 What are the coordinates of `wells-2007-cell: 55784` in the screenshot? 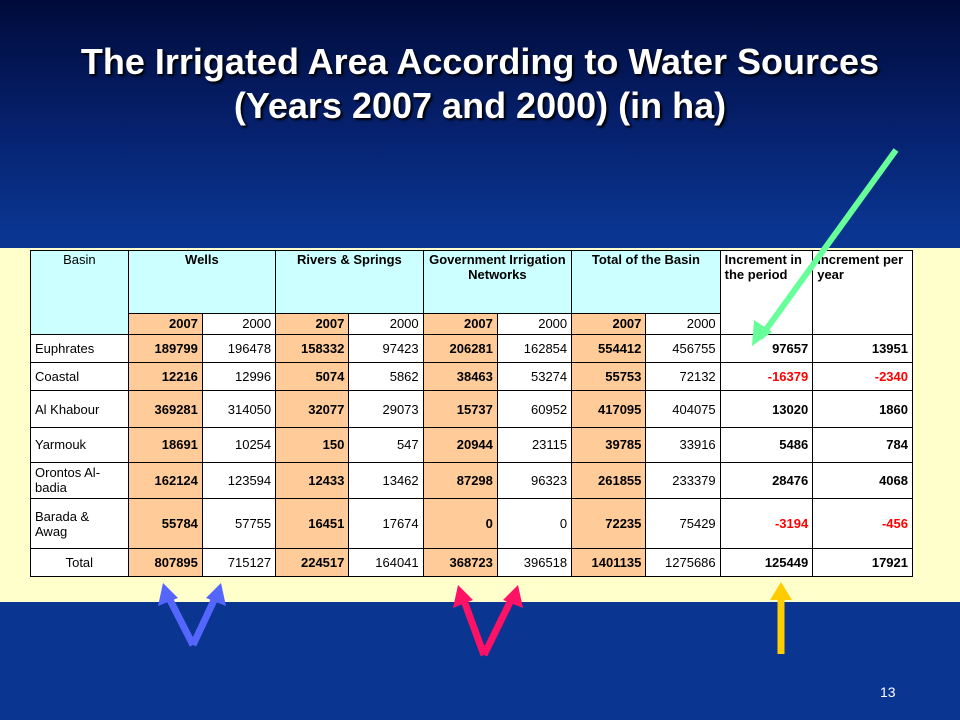 It's located at (165, 523).